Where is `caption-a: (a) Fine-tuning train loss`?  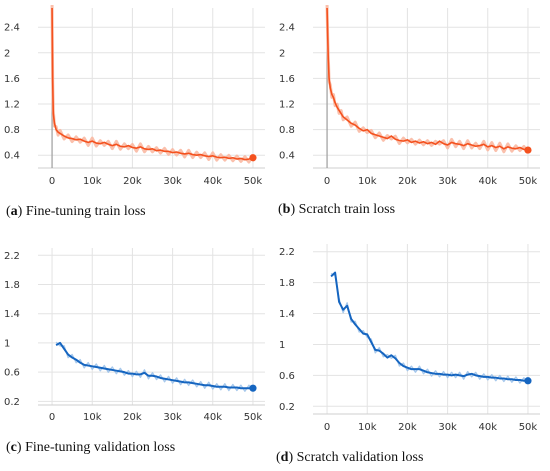
caption-a: (a) Fine-tuning train loss is located at coordinates (76, 211).